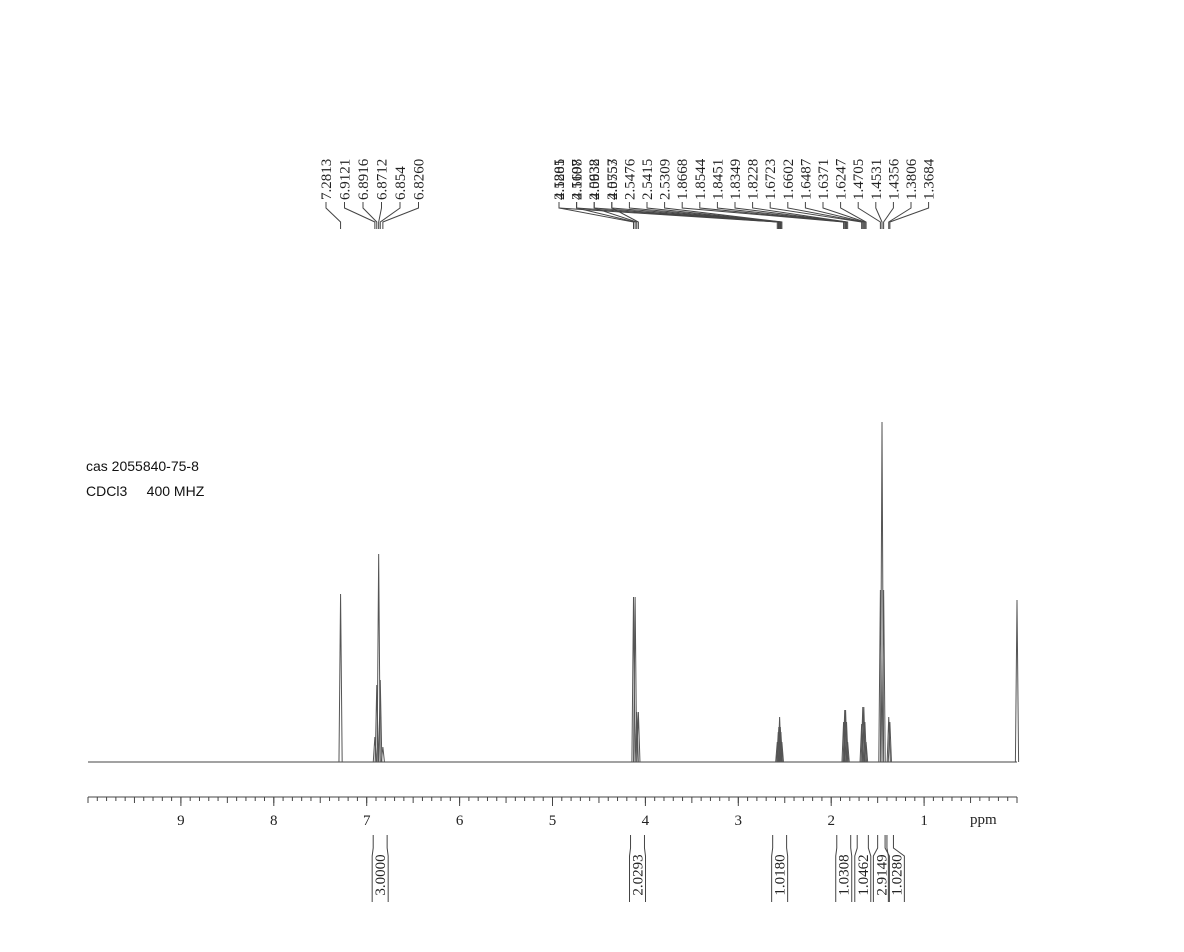  I want to click on peak-label: 4.0757, so click(613, 179).